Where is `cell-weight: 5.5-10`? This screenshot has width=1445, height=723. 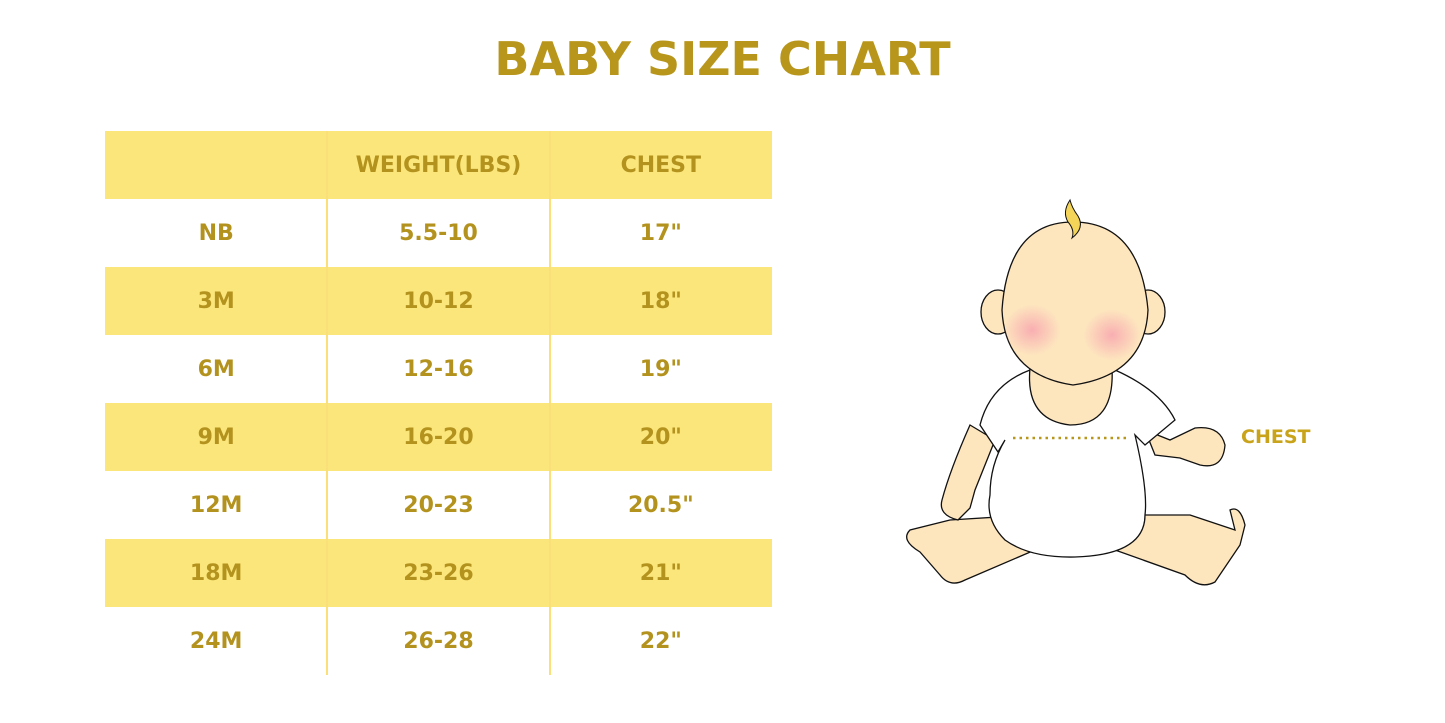
cell-weight: 5.5-10 is located at coordinates (438, 233).